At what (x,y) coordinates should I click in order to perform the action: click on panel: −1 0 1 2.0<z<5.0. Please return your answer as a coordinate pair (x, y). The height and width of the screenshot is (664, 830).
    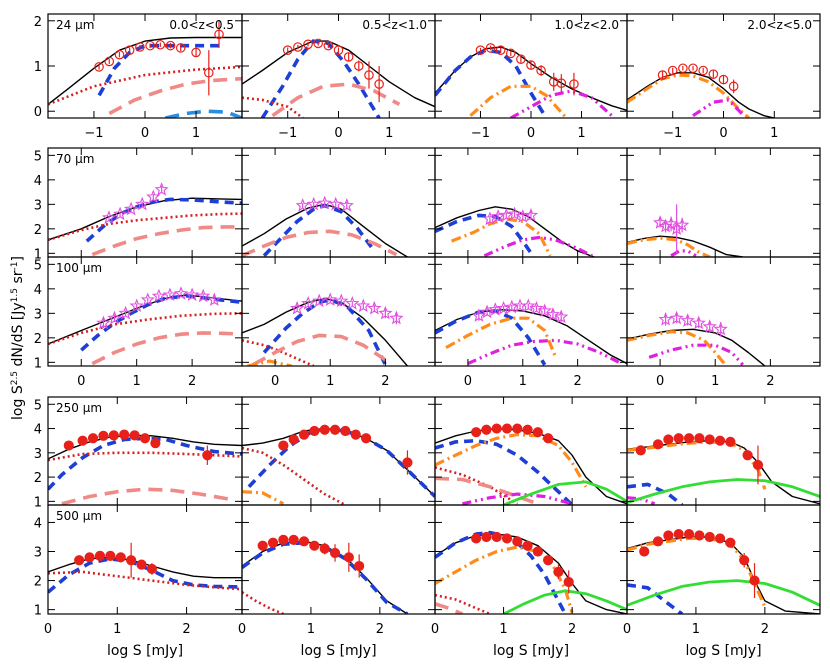
    Looking at the image, I should click on (723, 77).